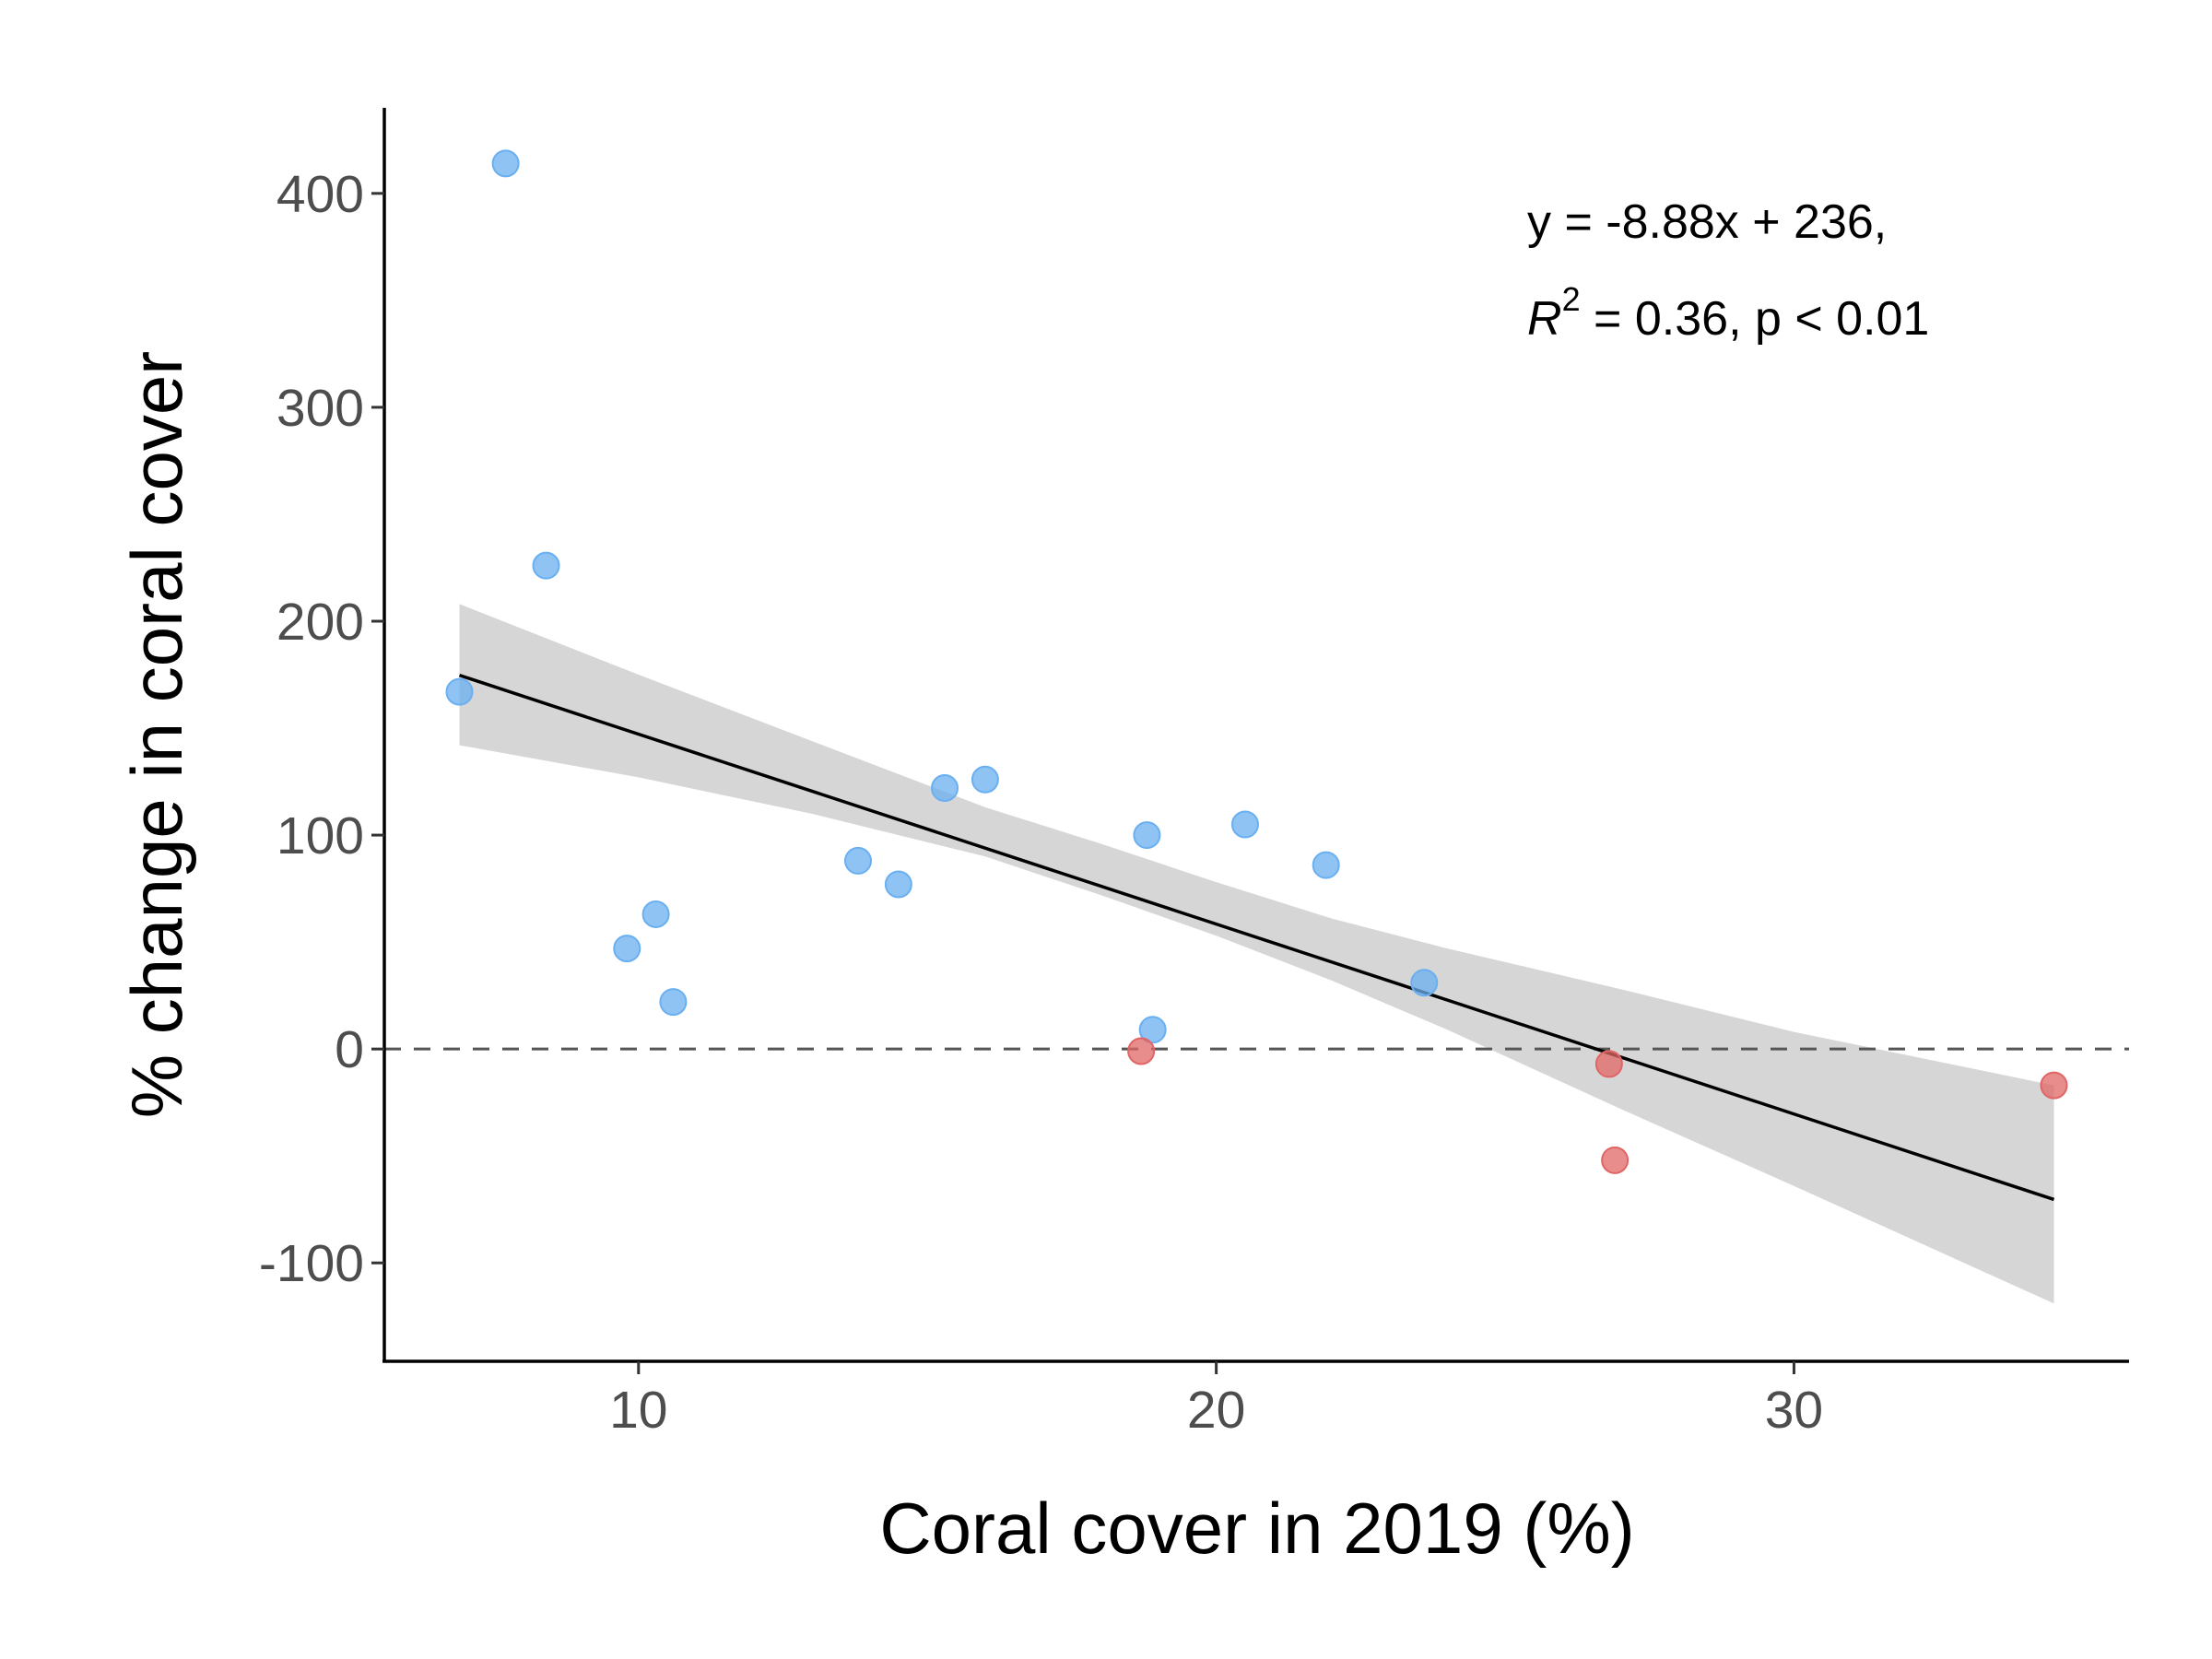 The width and height of the screenshot is (2212, 1659). What do you see at coordinates (1794, 1410) in the screenshot?
I see `x-tick-label-2: 30` at bounding box center [1794, 1410].